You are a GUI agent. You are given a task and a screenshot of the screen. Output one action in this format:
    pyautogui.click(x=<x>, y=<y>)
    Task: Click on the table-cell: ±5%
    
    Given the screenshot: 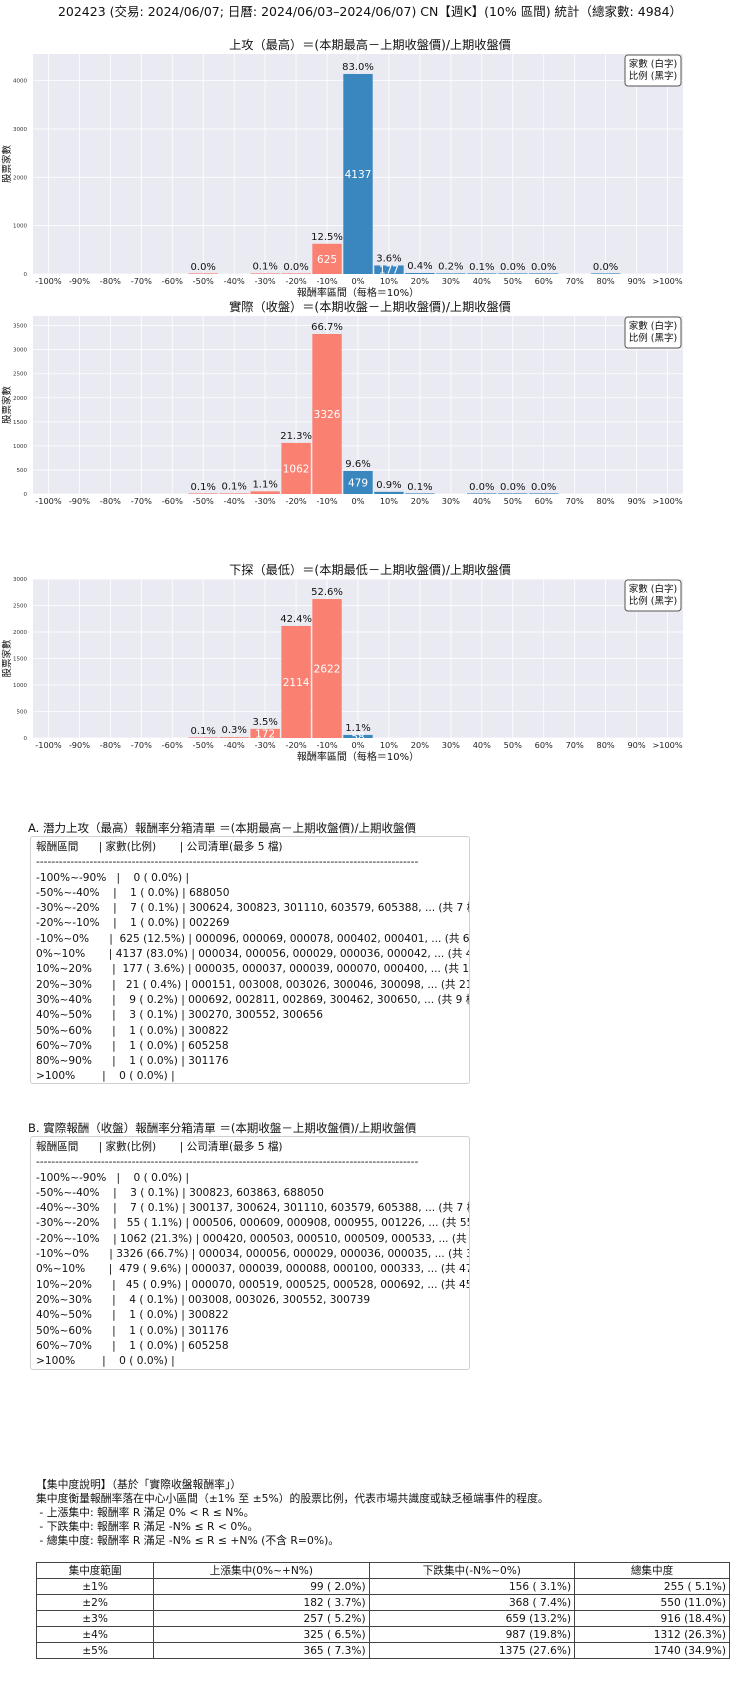 What is the action you would take?
    pyautogui.click(x=95, y=1650)
    